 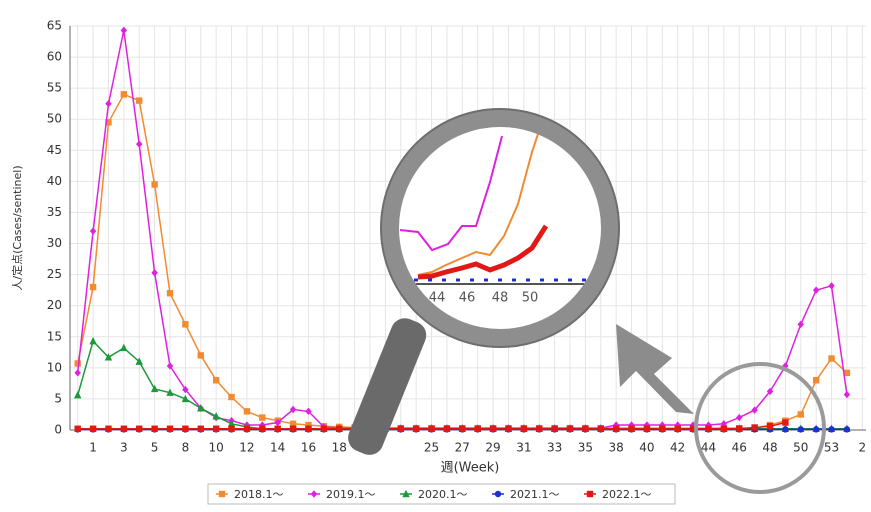 I want to click on x-tick-label: 25, so click(x=431, y=448).